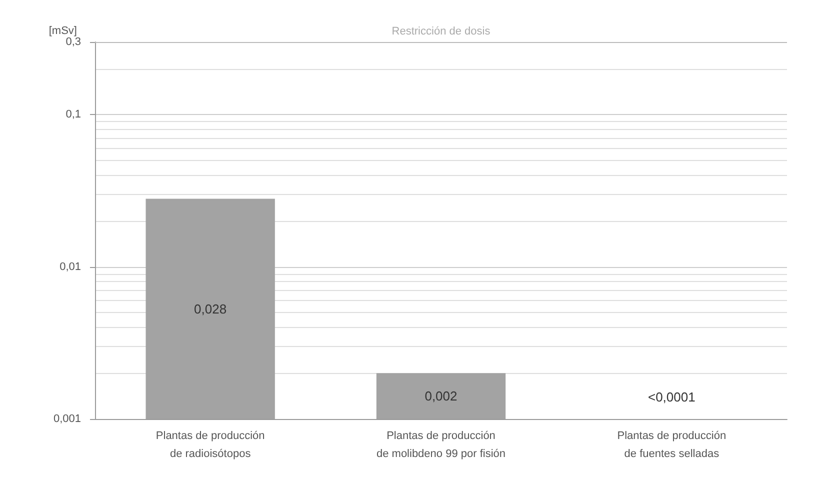  I want to click on data-label: 0,002, so click(441, 396).